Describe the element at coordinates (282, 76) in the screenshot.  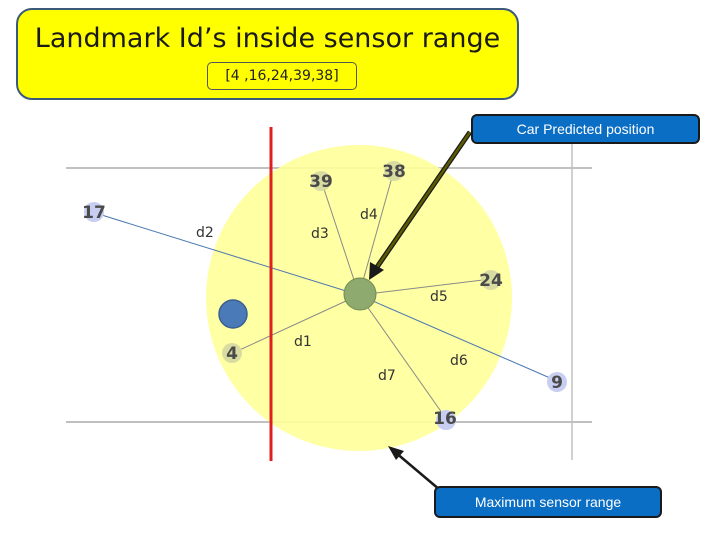
I see `landmark-ids-list: [4 ,16,24,39,38]` at that location.